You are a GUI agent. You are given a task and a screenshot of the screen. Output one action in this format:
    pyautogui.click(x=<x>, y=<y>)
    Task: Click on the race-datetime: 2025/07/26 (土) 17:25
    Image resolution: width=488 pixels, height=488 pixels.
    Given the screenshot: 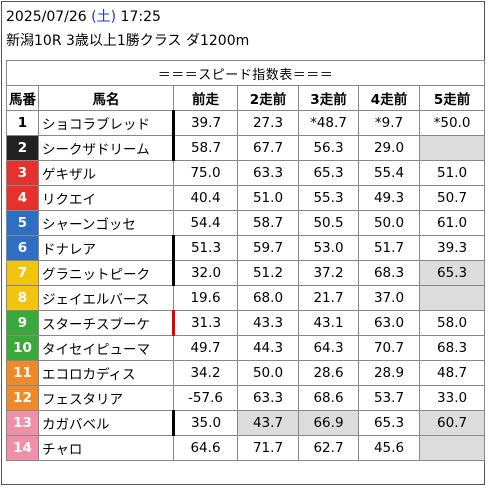 What is the action you would take?
    pyautogui.click(x=83, y=17)
    